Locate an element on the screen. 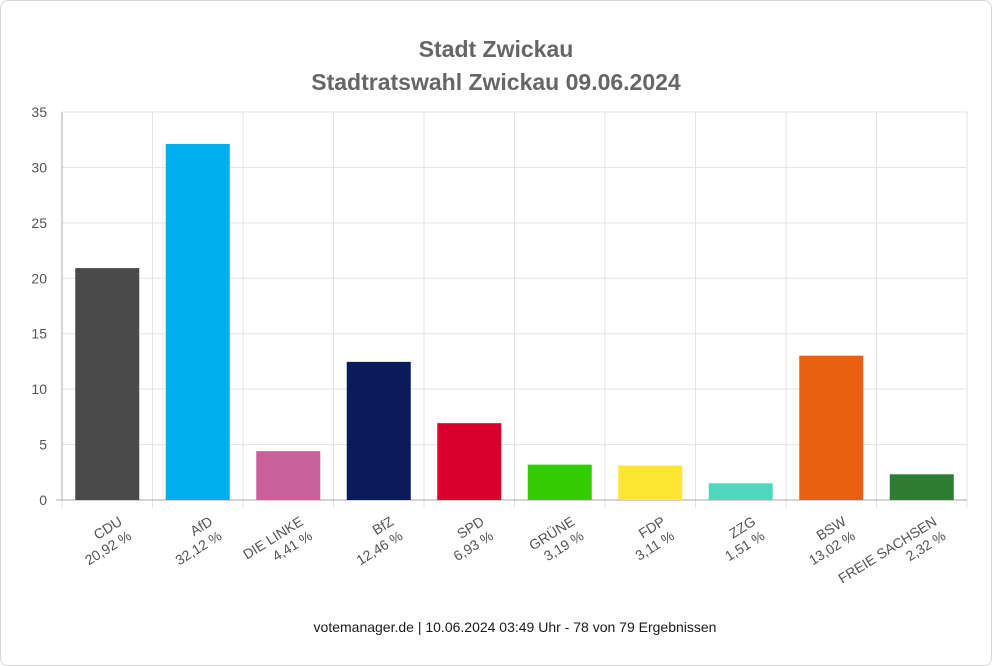  x-tick-label: BfZ12,46 % is located at coordinates (374, 540).